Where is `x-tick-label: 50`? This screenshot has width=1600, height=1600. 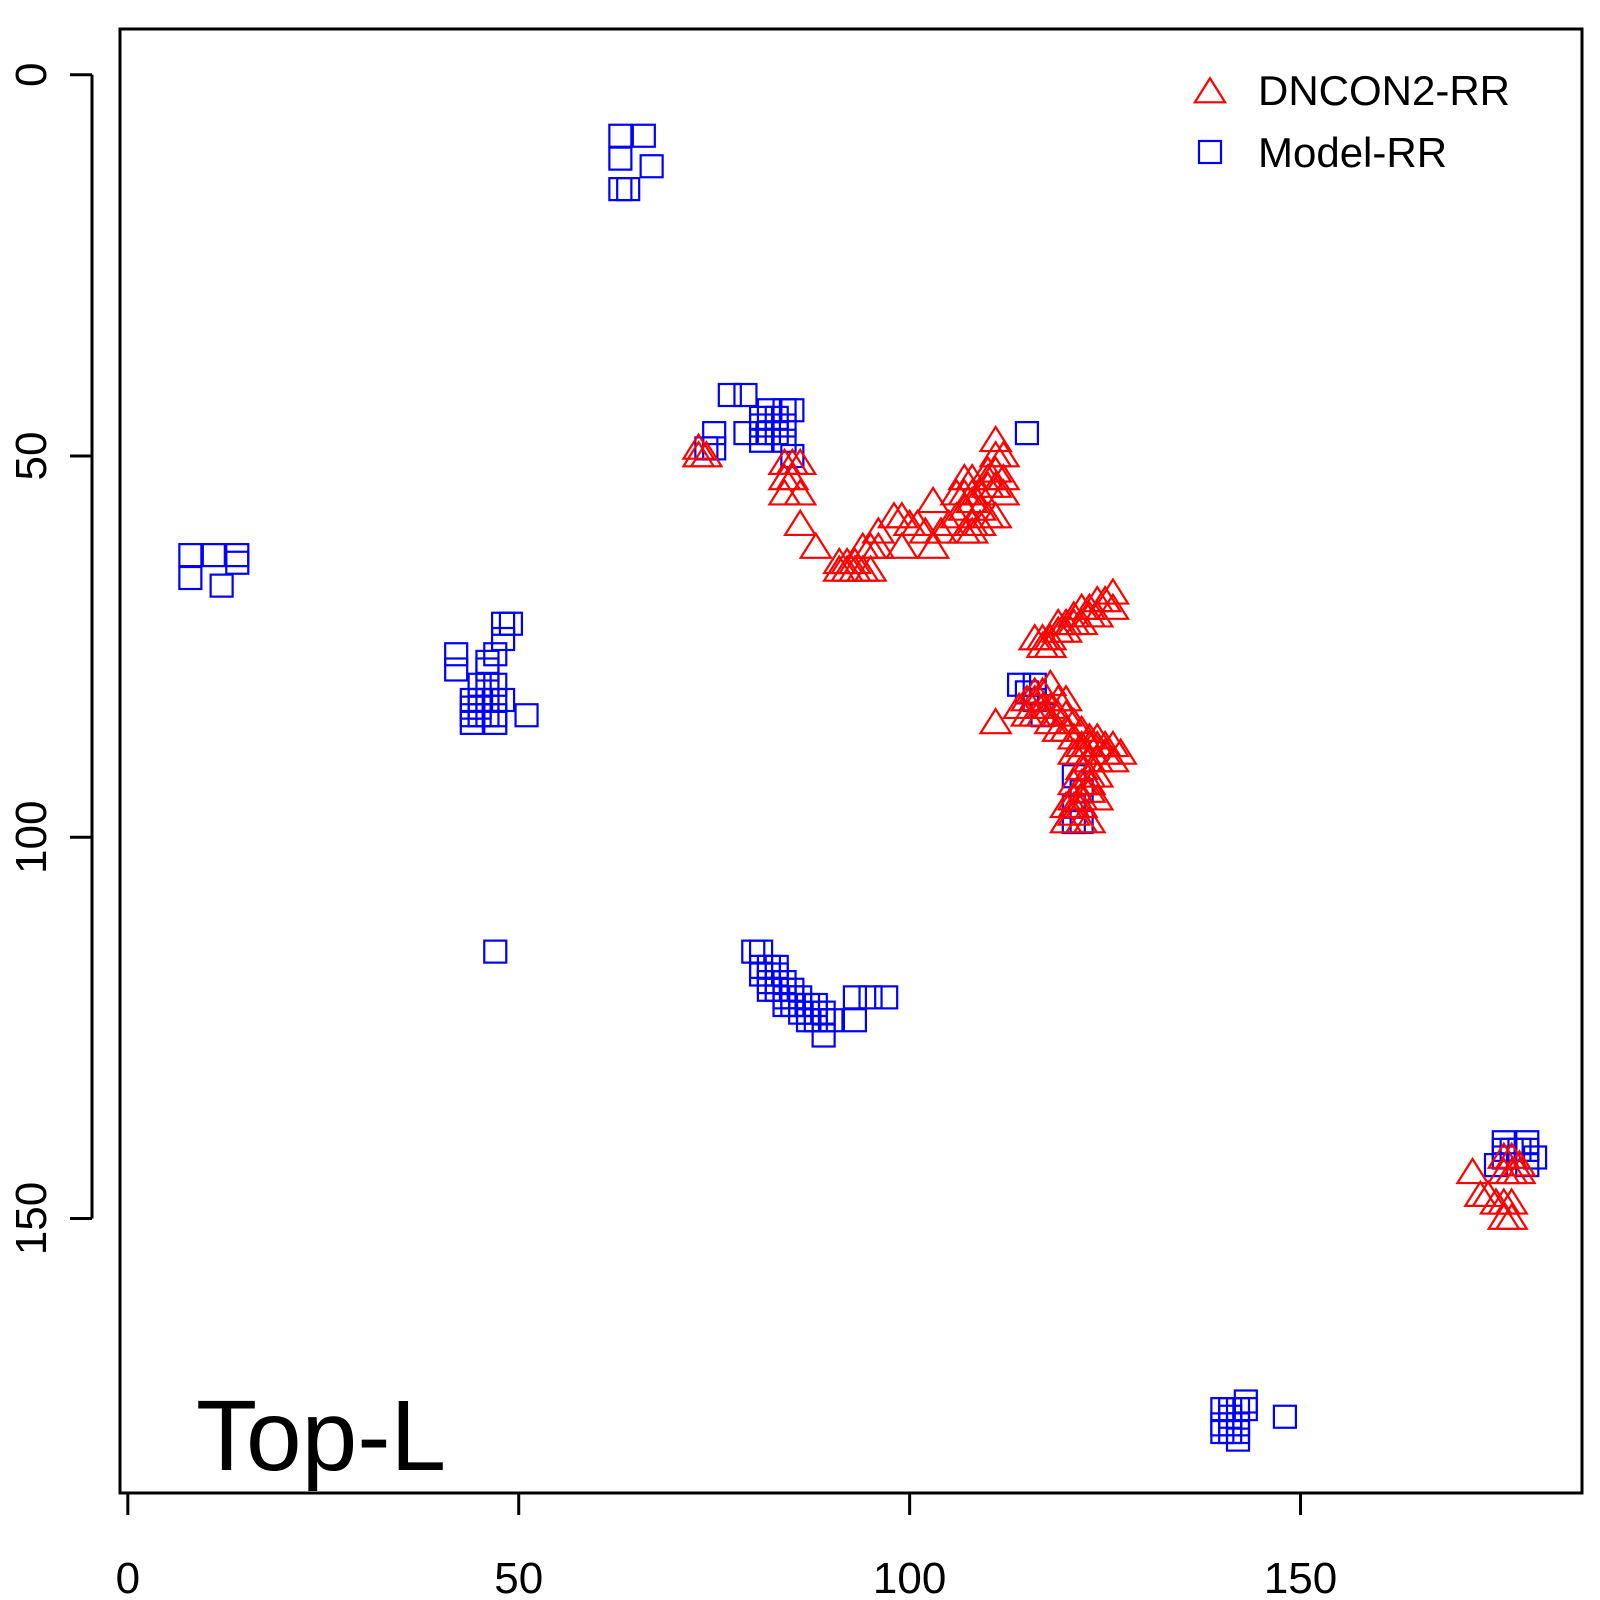
x-tick-label: 50 is located at coordinates (518, 1577).